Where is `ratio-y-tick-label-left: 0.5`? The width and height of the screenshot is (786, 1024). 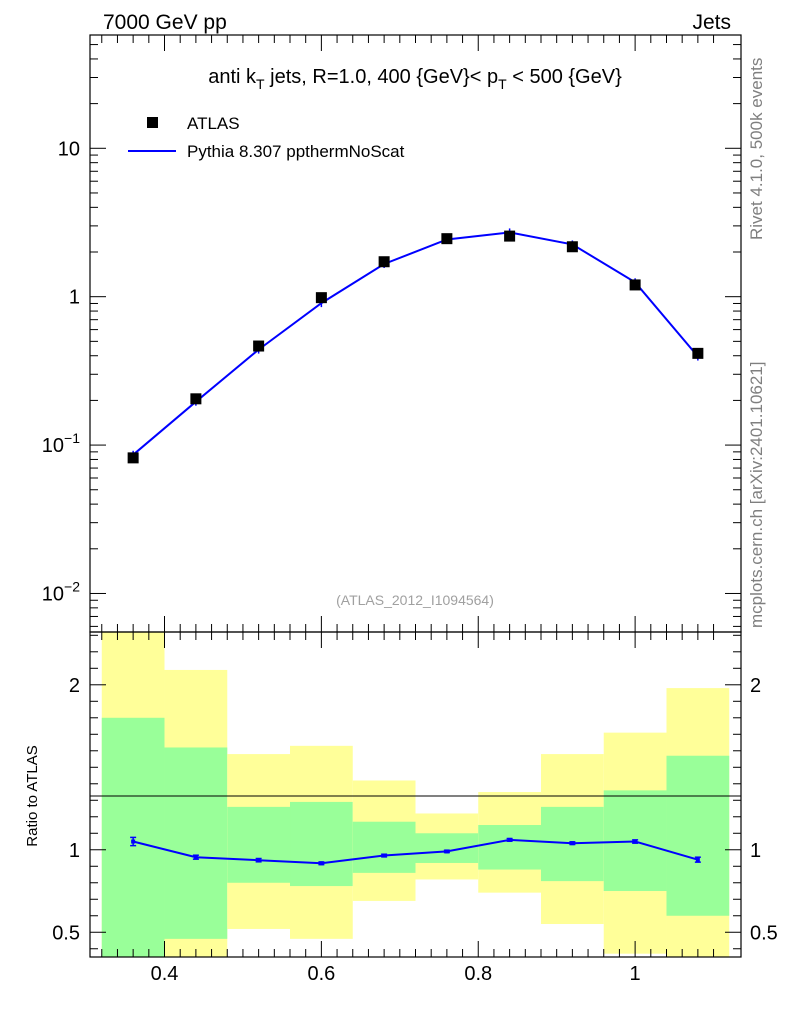
ratio-y-tick-label-left: 0.5 is located at coordinates (66, 933).